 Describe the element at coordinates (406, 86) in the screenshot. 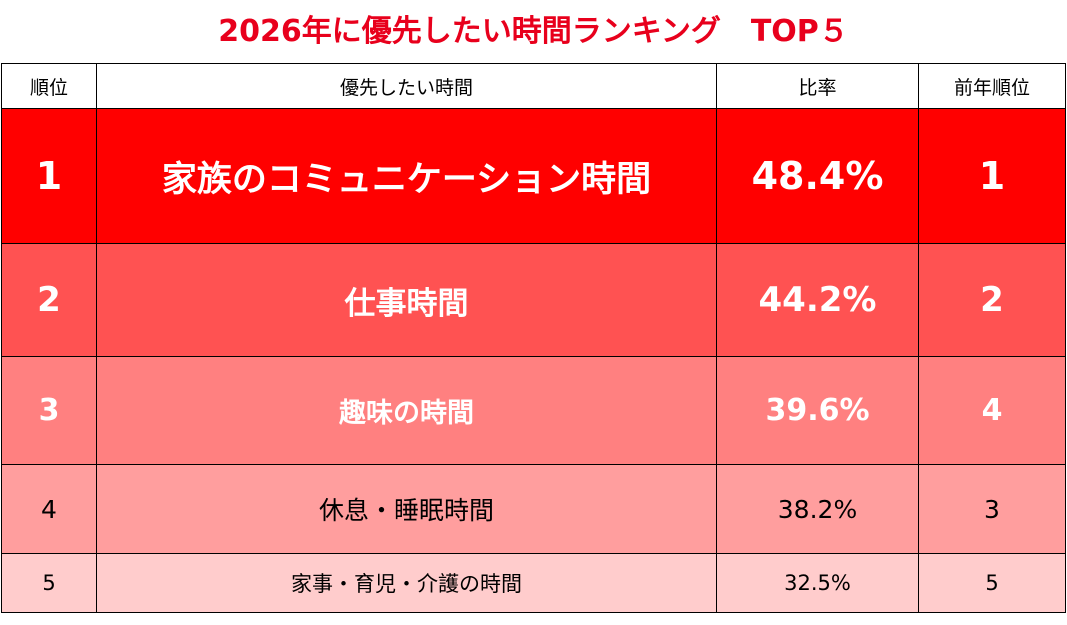

I see `header-item: 優先したい時間` at that location.